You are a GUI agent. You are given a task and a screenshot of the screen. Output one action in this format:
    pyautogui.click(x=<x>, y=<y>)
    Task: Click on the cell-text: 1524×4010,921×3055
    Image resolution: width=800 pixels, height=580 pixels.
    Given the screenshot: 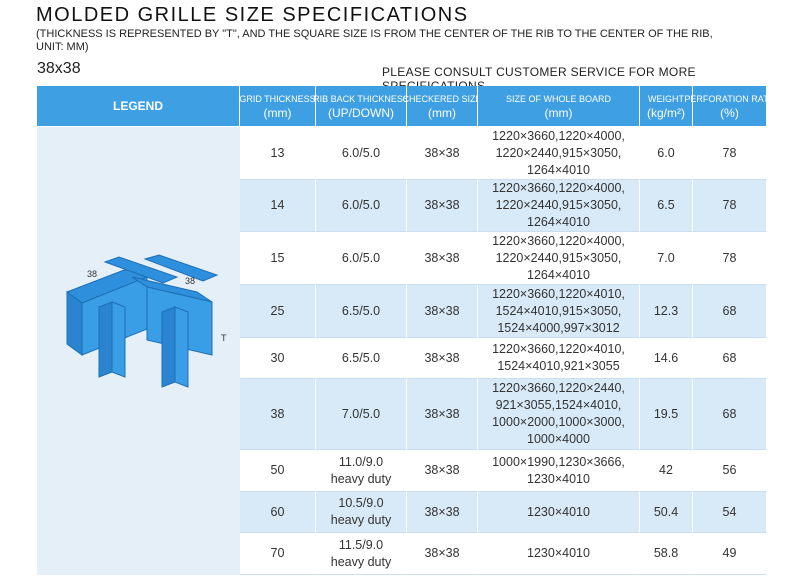 What is the action you would take?
    pyautogui.click(x=558, y=366)
    